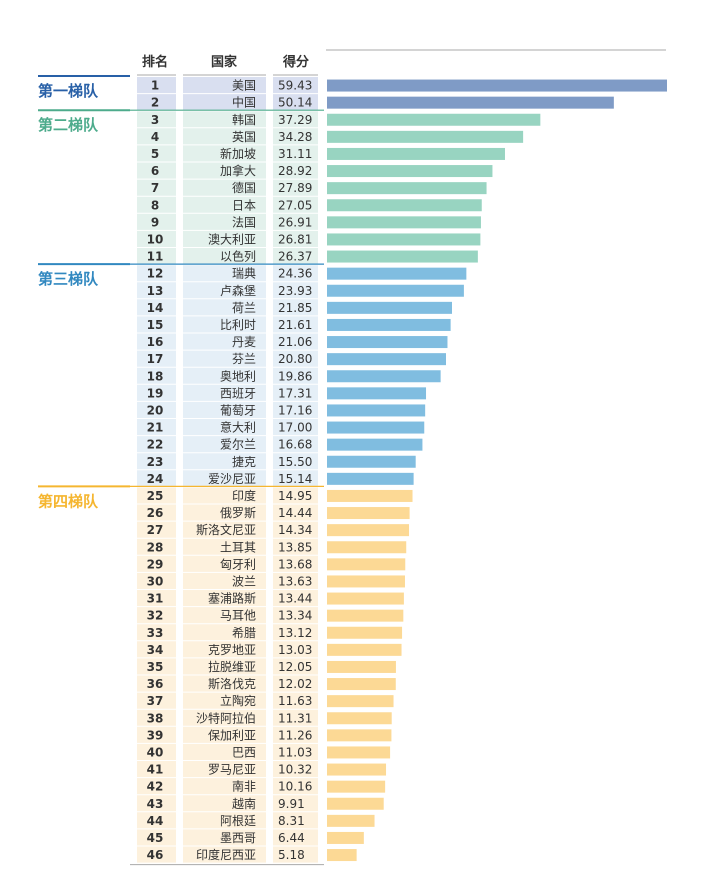 This screenshot has width=720, height=869. What do you see at coordinates (244, 86) in the screenshot?
I see `country-label: 美国` at bounding box center [244, 86].